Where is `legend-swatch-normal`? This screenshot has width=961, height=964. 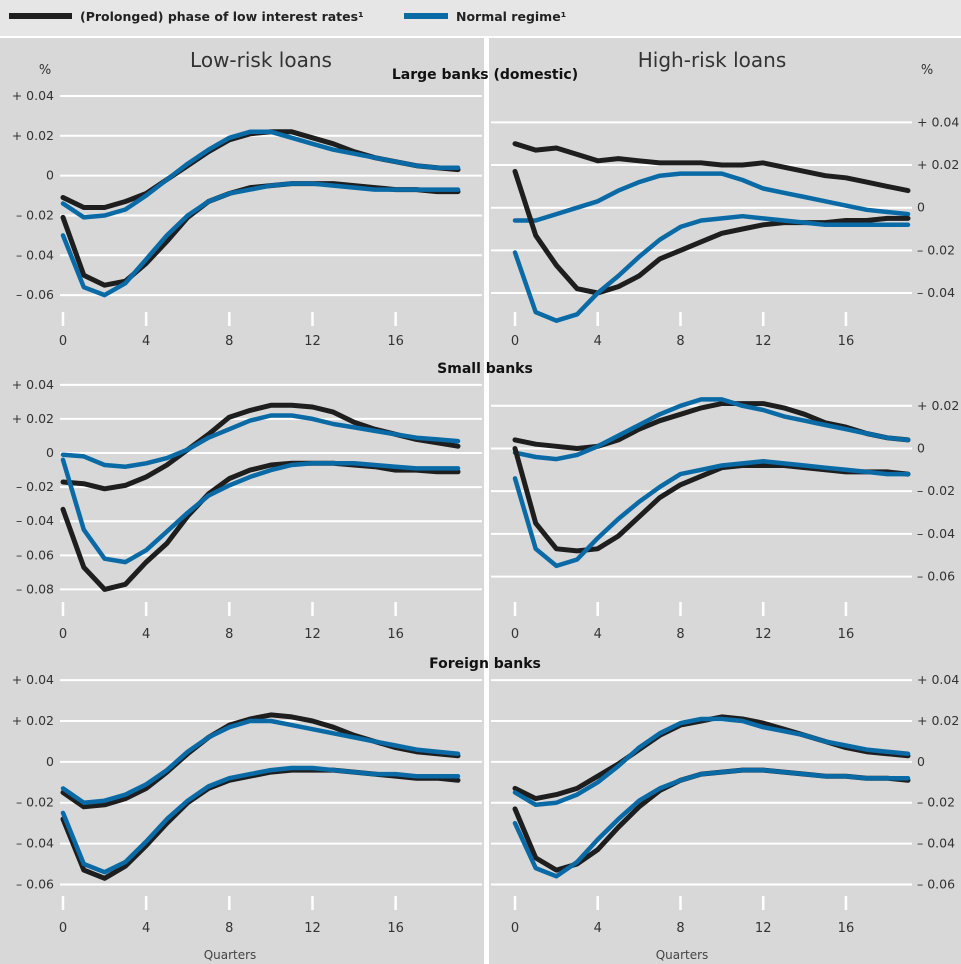 legend-swatch-normal is located at coordinates (426, 16).